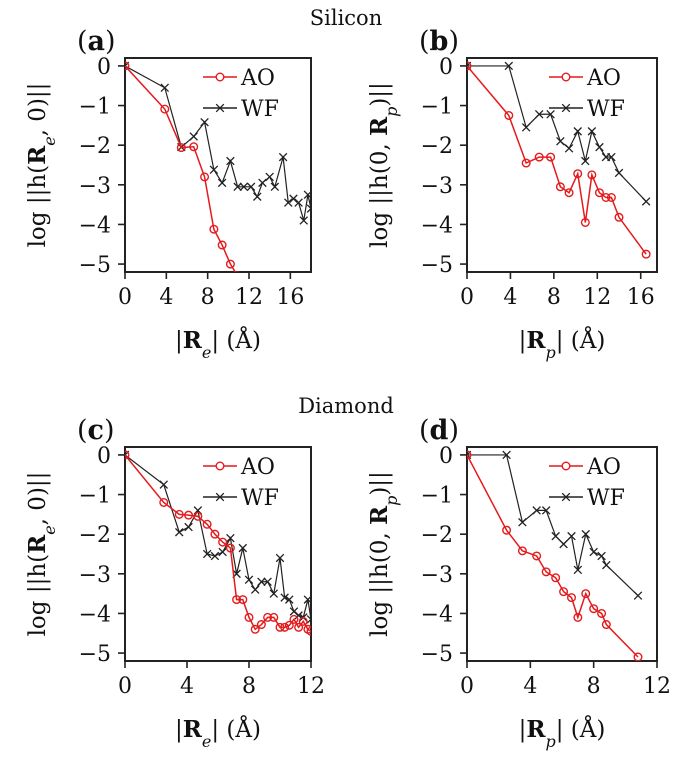  What do you see at coordinates (218, 143) in the screenshot?
I see `series-wf` at bounding box center [218, 143].